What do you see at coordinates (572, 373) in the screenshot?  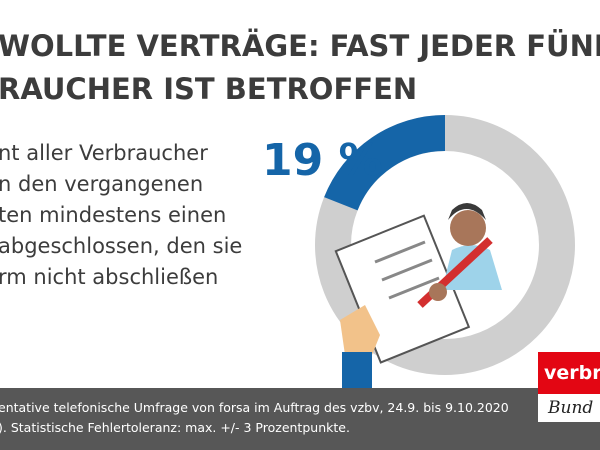 I see `logo-text: verbra` at bounding box center [572, 373].